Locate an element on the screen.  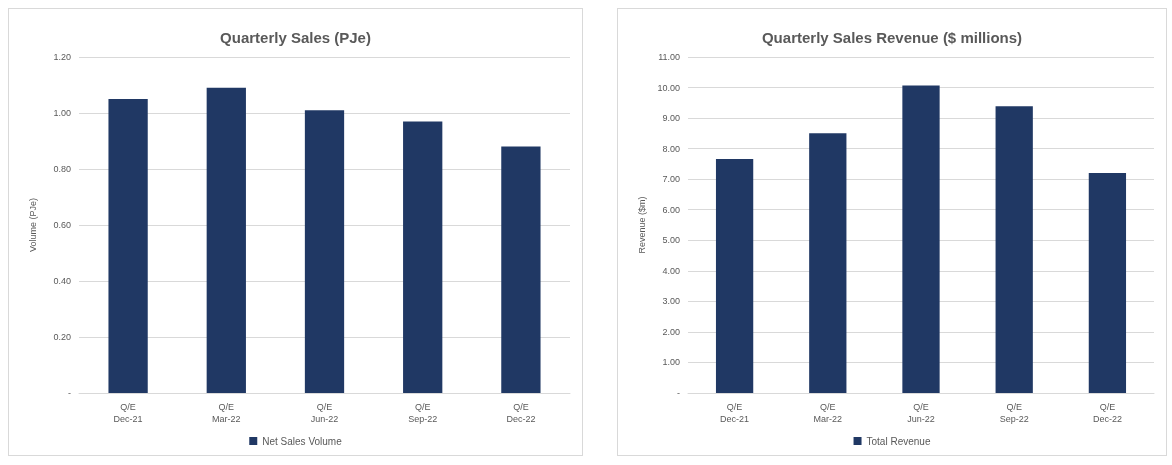
y-tick-label: 4.00 is located at coordinates (671, 270).